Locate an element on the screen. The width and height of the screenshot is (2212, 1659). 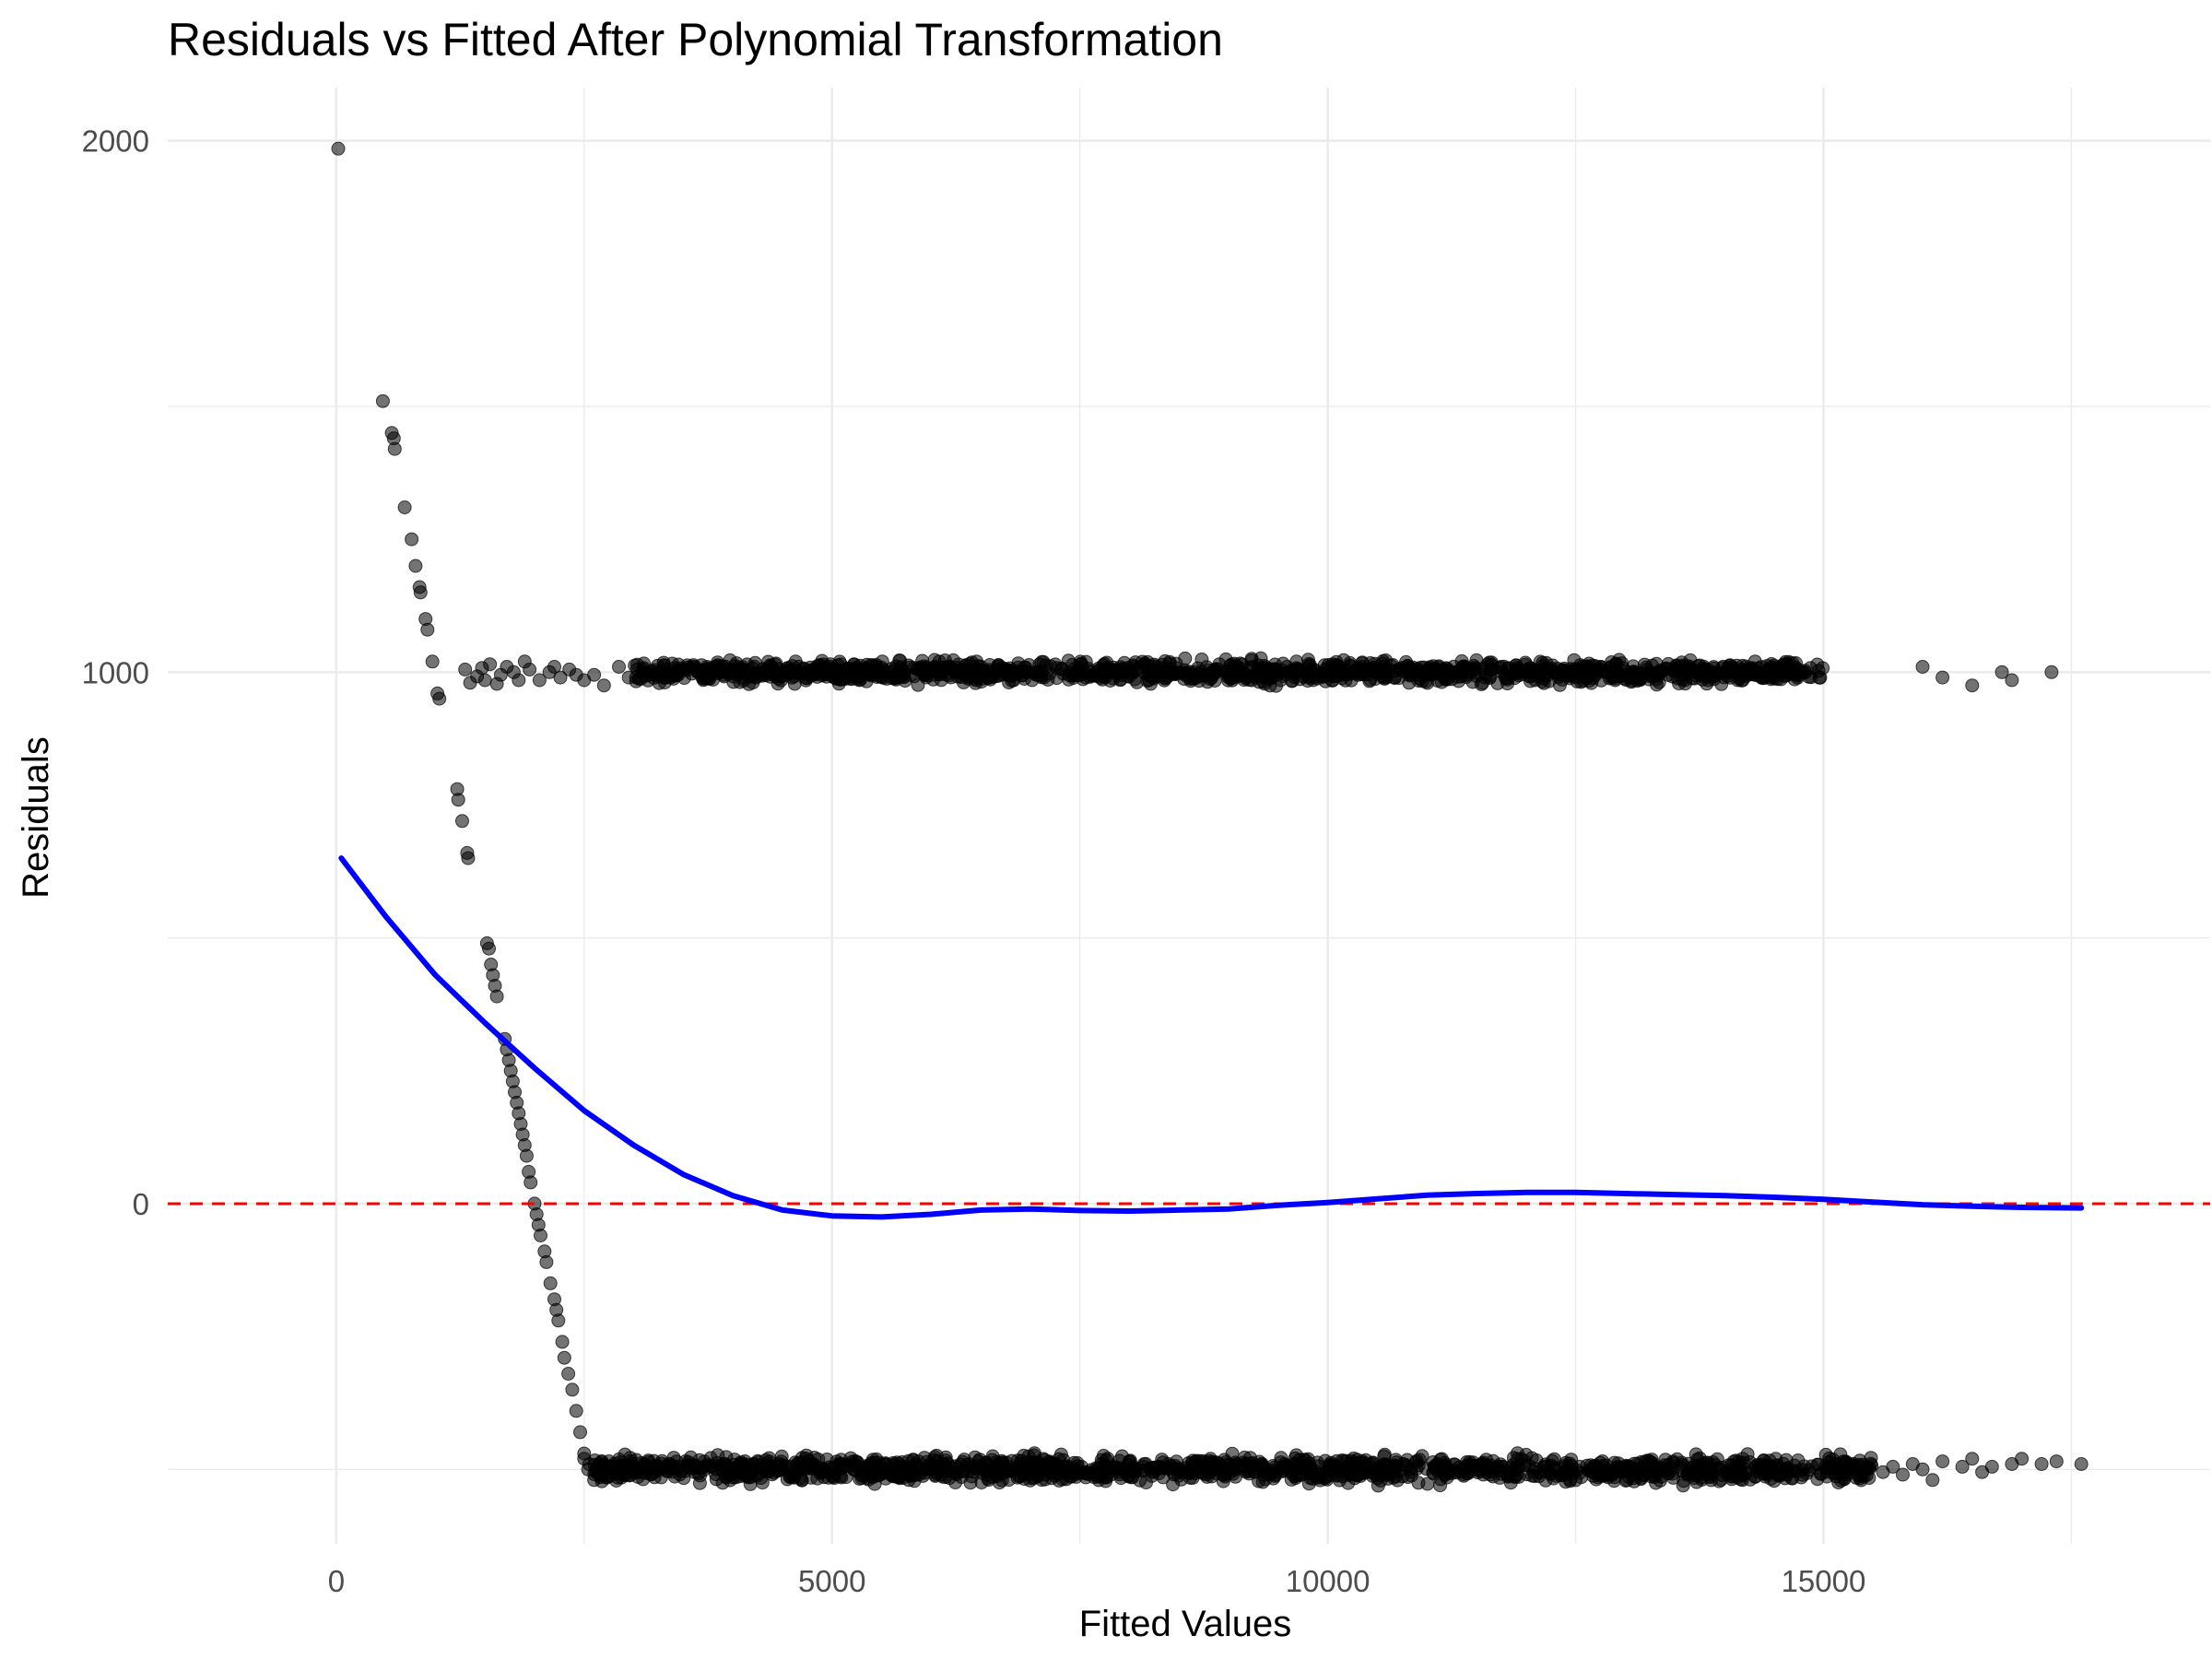
x-axis-title: Fitted Values is located at coordinates (1185, 1624).